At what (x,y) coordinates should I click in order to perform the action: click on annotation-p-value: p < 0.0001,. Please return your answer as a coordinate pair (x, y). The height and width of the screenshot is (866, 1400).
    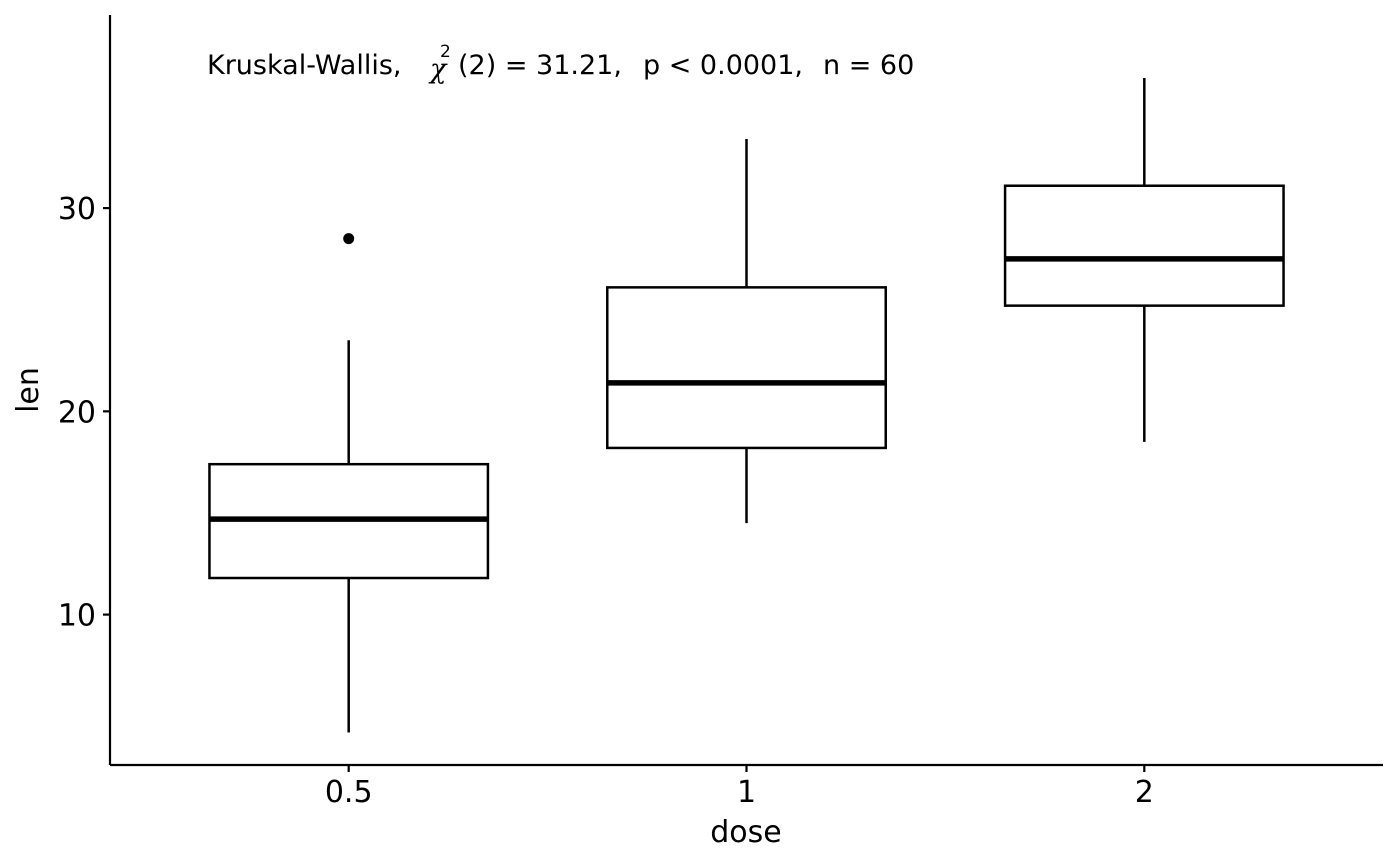
    Looking at the image, I should click on (723, 65).